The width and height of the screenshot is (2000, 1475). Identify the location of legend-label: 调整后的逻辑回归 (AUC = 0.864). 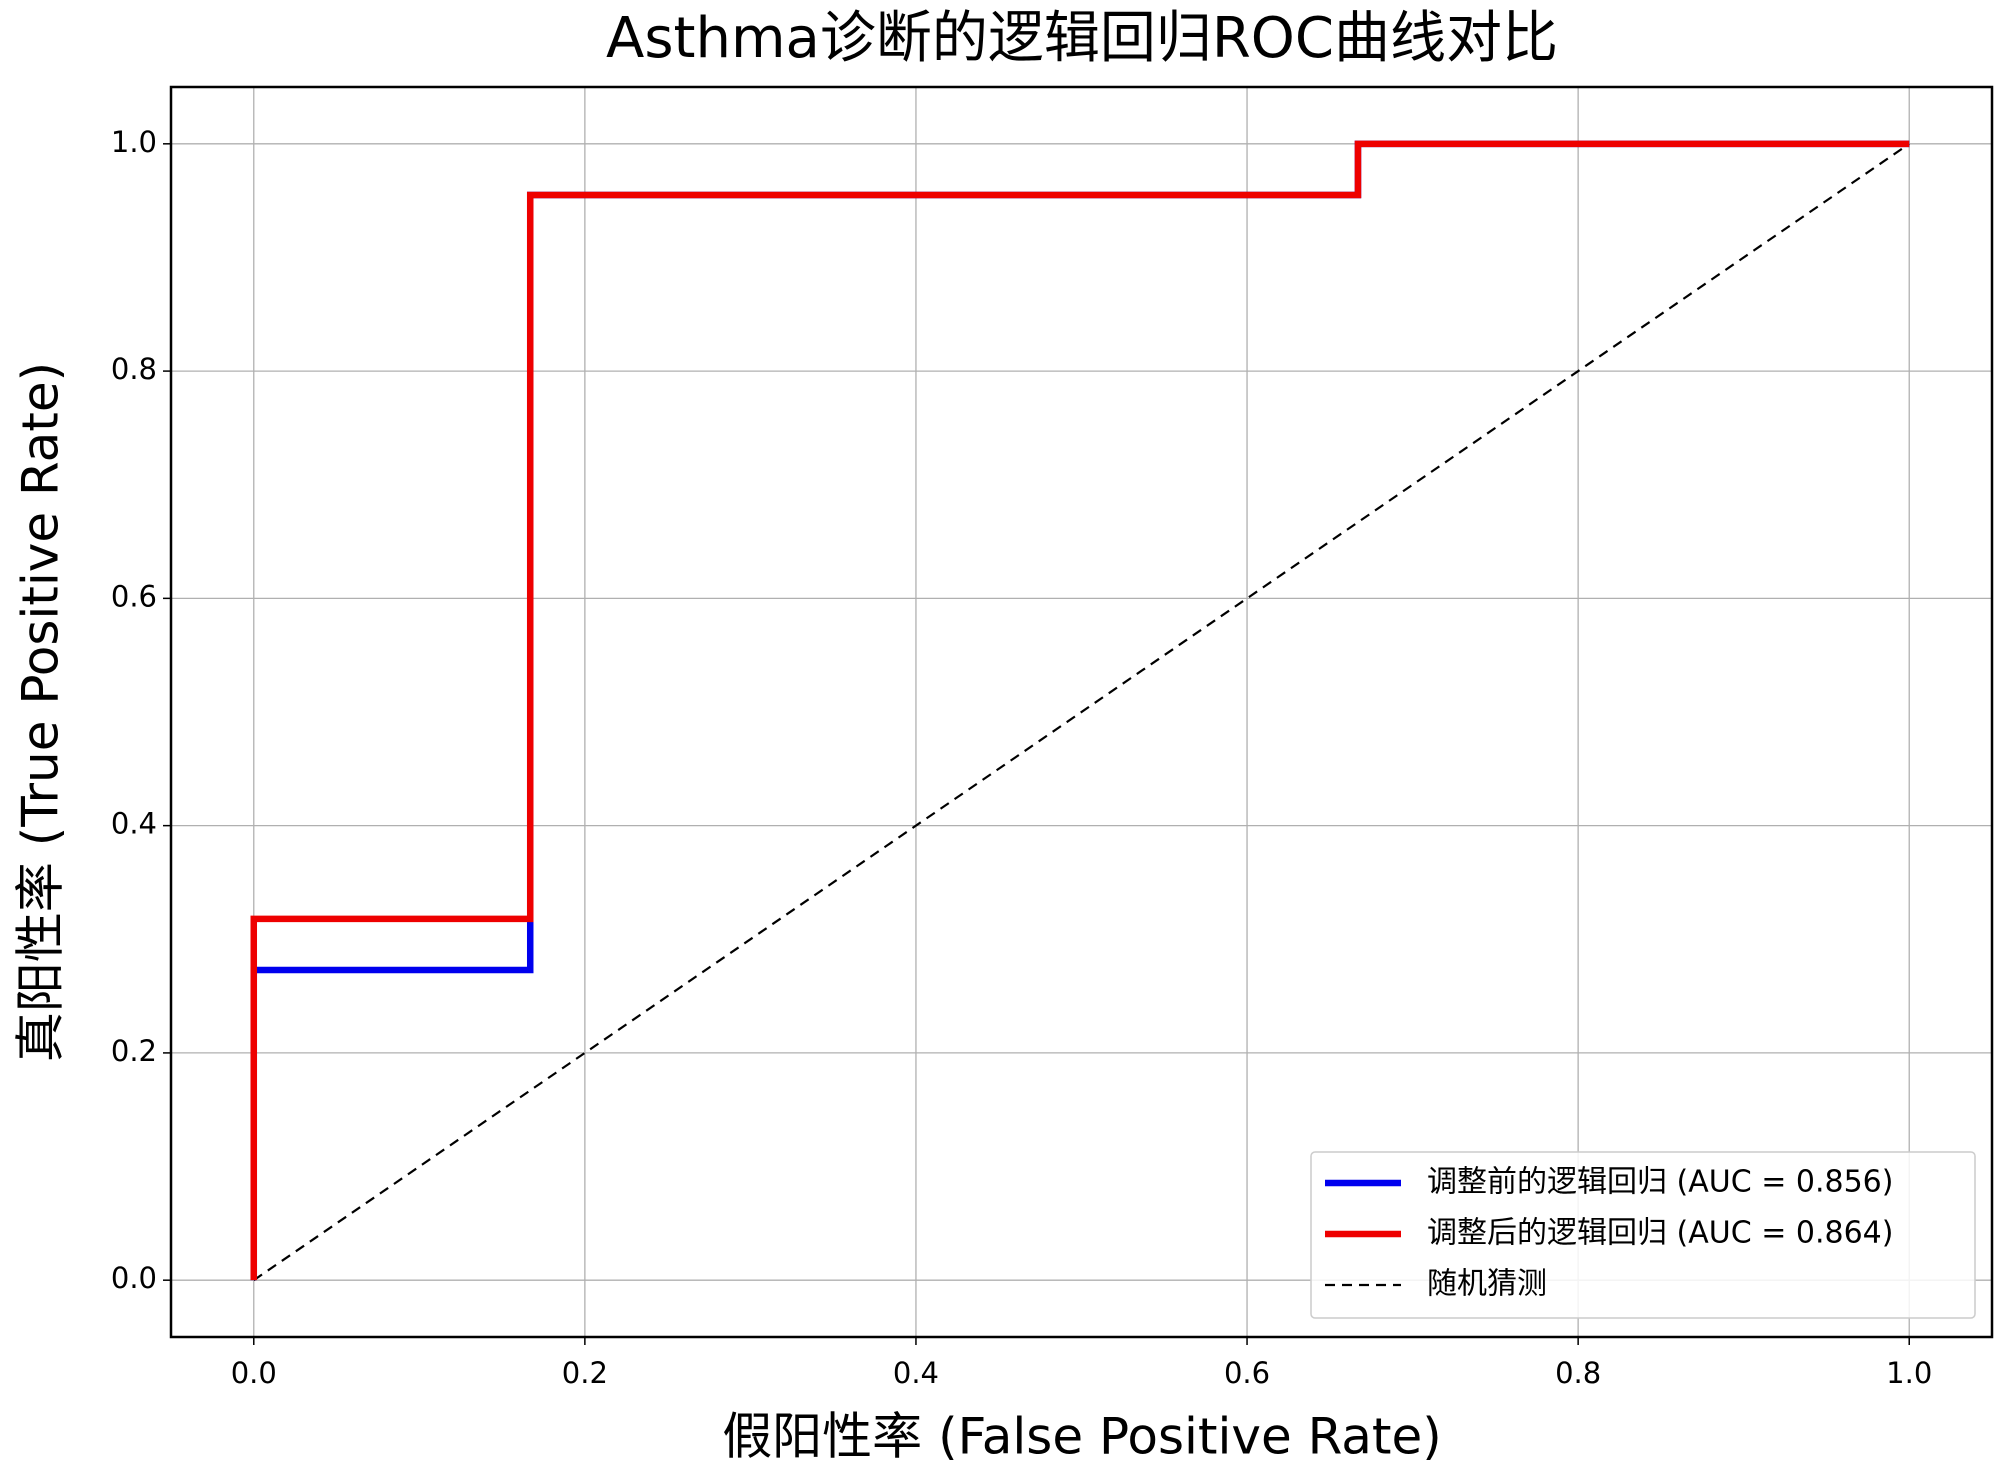
(1660, 1233).